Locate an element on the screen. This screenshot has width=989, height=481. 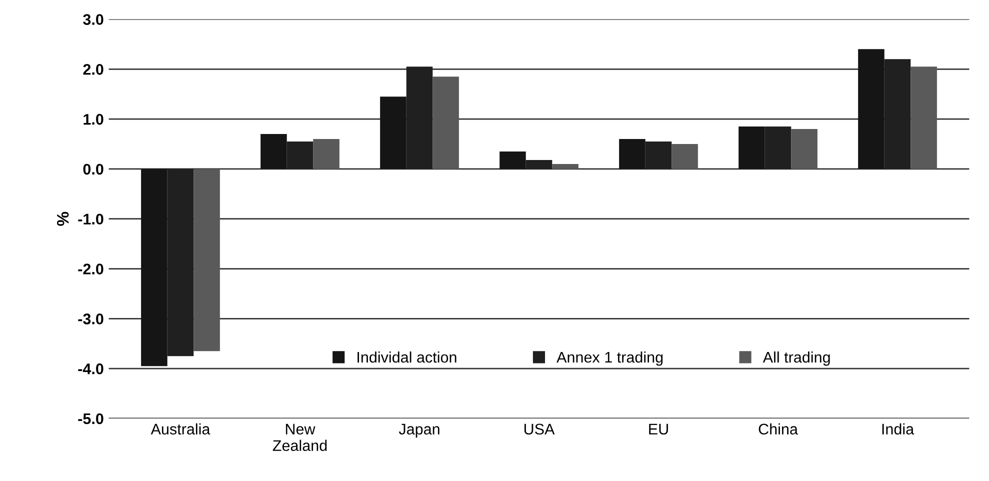
x-tick-label: New Zealand is located at coordinates (299, 438).